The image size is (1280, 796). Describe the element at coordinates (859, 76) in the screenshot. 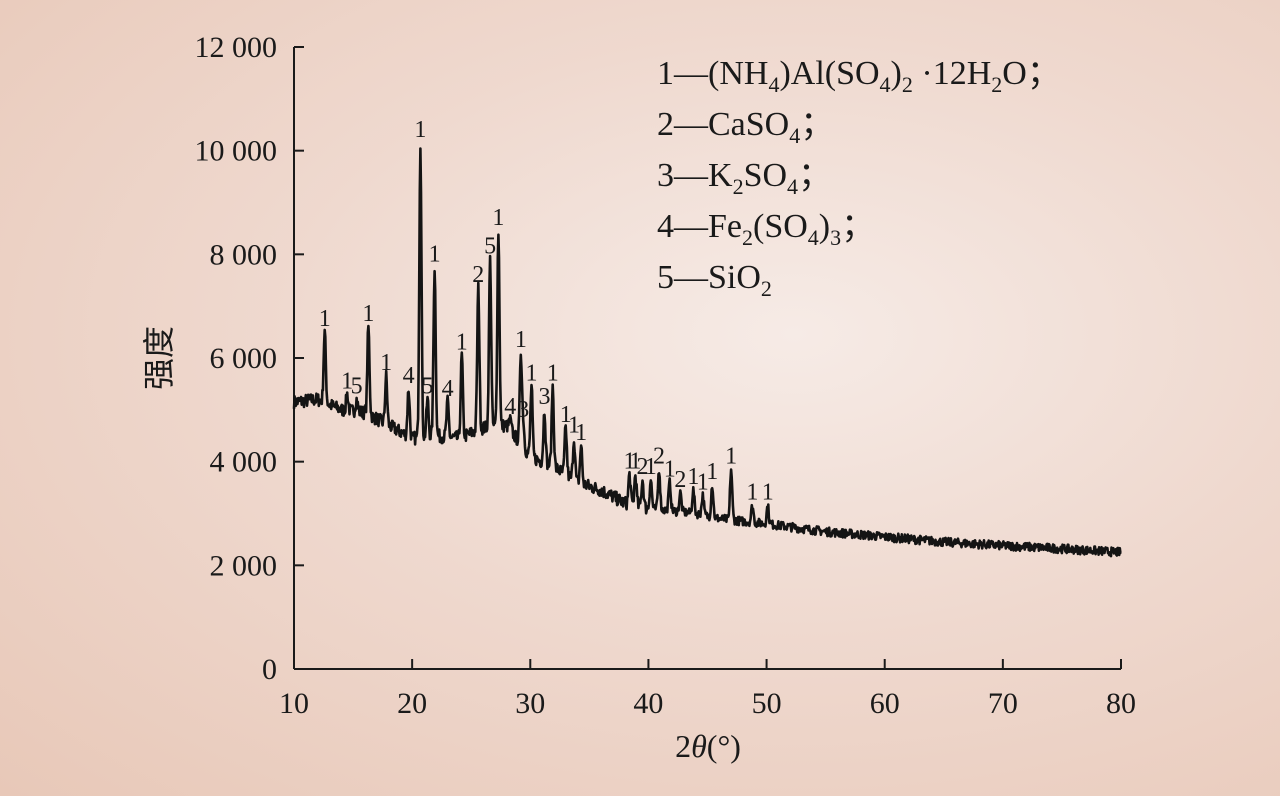

I see `legend-item-1: 1—(NH4)Al(SO4)2 ·12H2O；` at that location.